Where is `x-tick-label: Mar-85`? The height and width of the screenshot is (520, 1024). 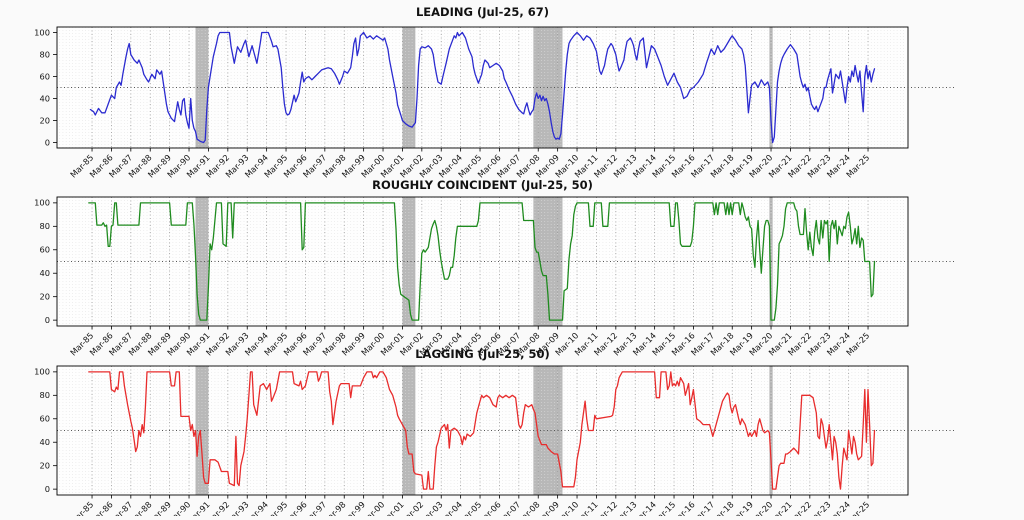 x-tick-label: Mar-85 is located at coordinates (81, 507).